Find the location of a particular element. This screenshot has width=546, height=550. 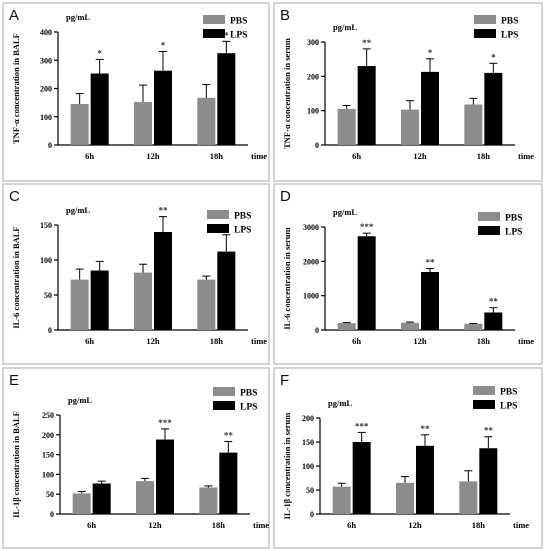

panel-b-y-tick-label: 200 is located at coordinates (313, 76).